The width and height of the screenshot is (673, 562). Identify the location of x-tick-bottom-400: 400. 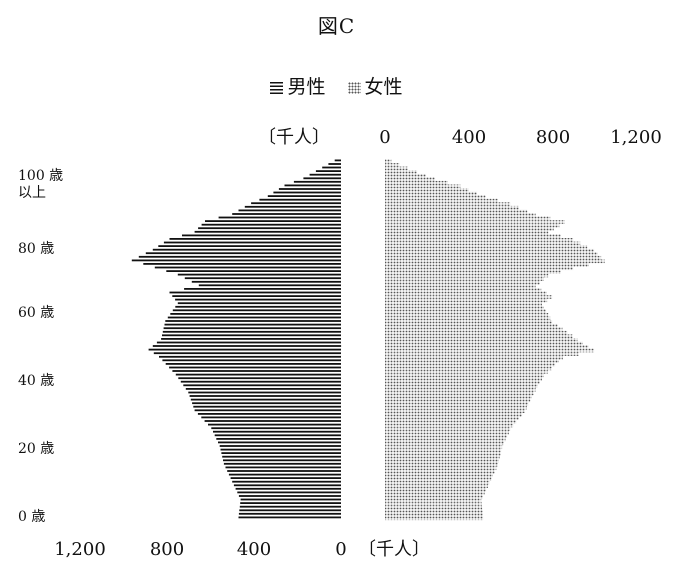
(254, 549).